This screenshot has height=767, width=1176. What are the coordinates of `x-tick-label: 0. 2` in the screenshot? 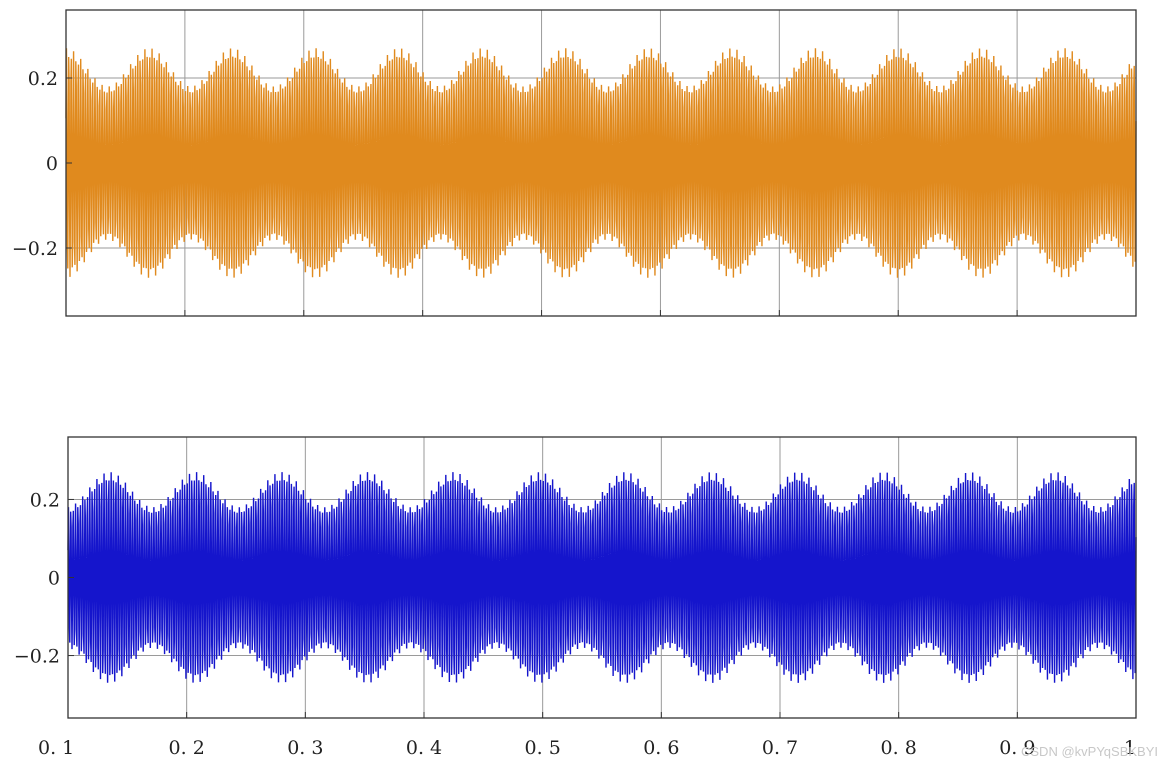 It's located at (187, 748).